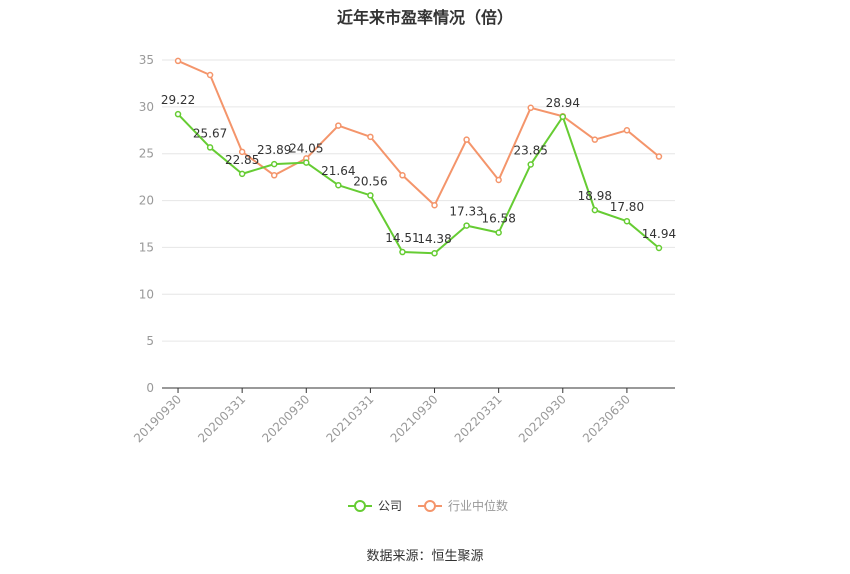 Image resolution: width=850 pixels, height=574 pixels. I want to click on data-label: 18.98, so click(595, 196).